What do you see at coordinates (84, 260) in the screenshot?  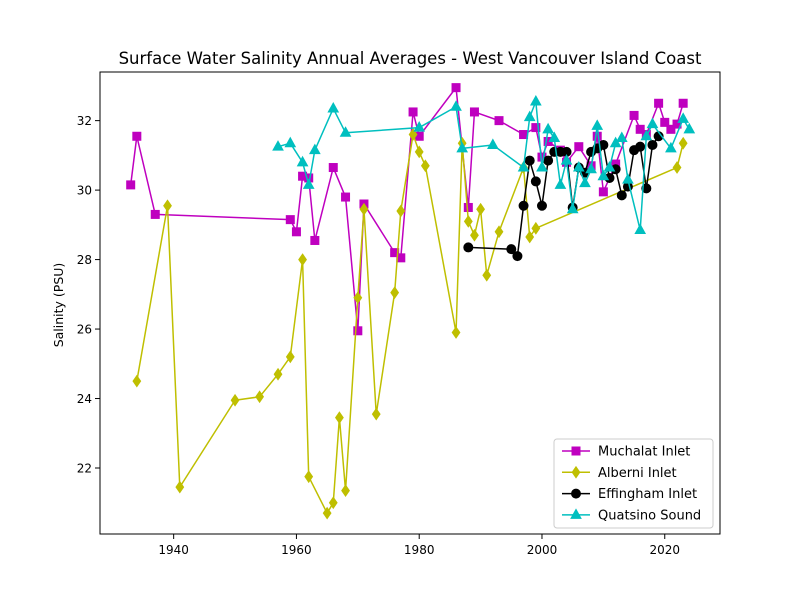 I see `y-tick-label: 28` at bounding box center [84, 260].